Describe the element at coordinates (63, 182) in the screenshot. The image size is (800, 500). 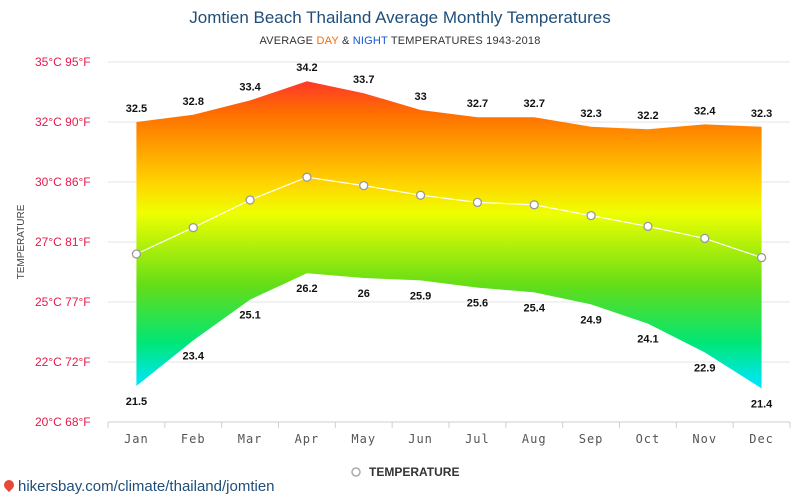
I see `y-tick-label: 30°C 86°F` at that location.